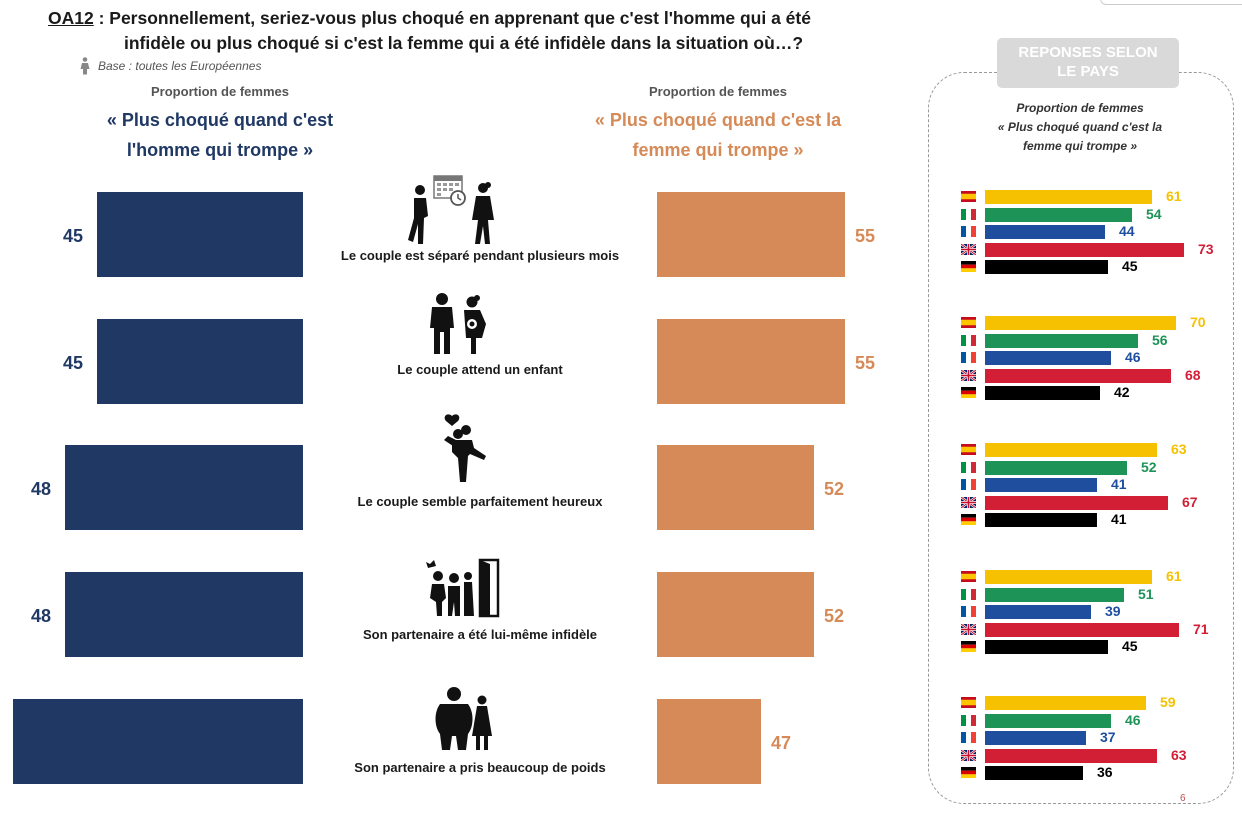 The image size is (1242, 815). I want to click on country-panel-sub-3: femme qui trompe », so click(1080, 146).